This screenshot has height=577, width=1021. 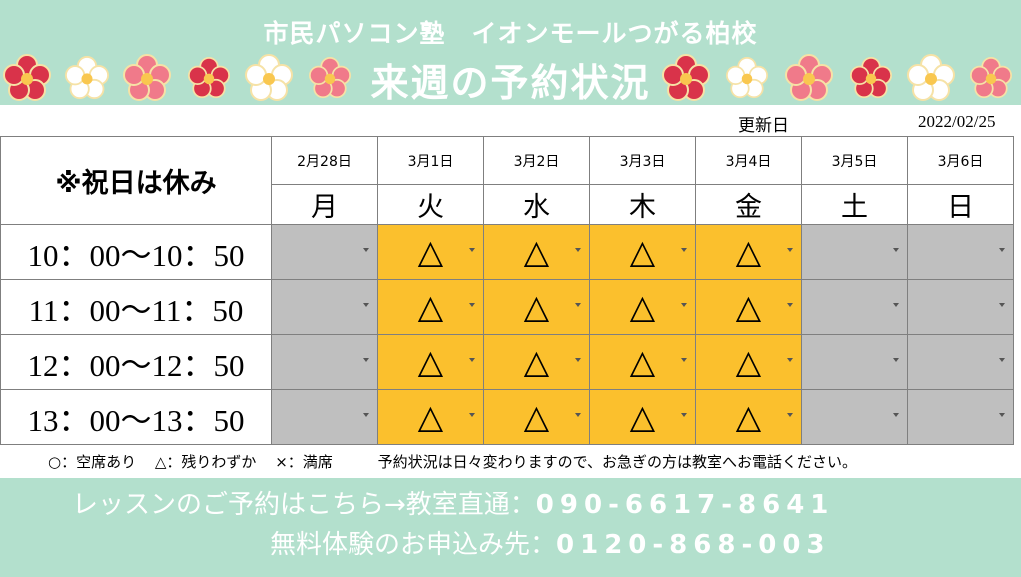 What do you see at coordinates (617, 462) in the screenshot?
I see `legend-note: 予約状況は日々変わりますので、お急ぎの方は教室へお電話ください。` at bounding box center [617, 462].